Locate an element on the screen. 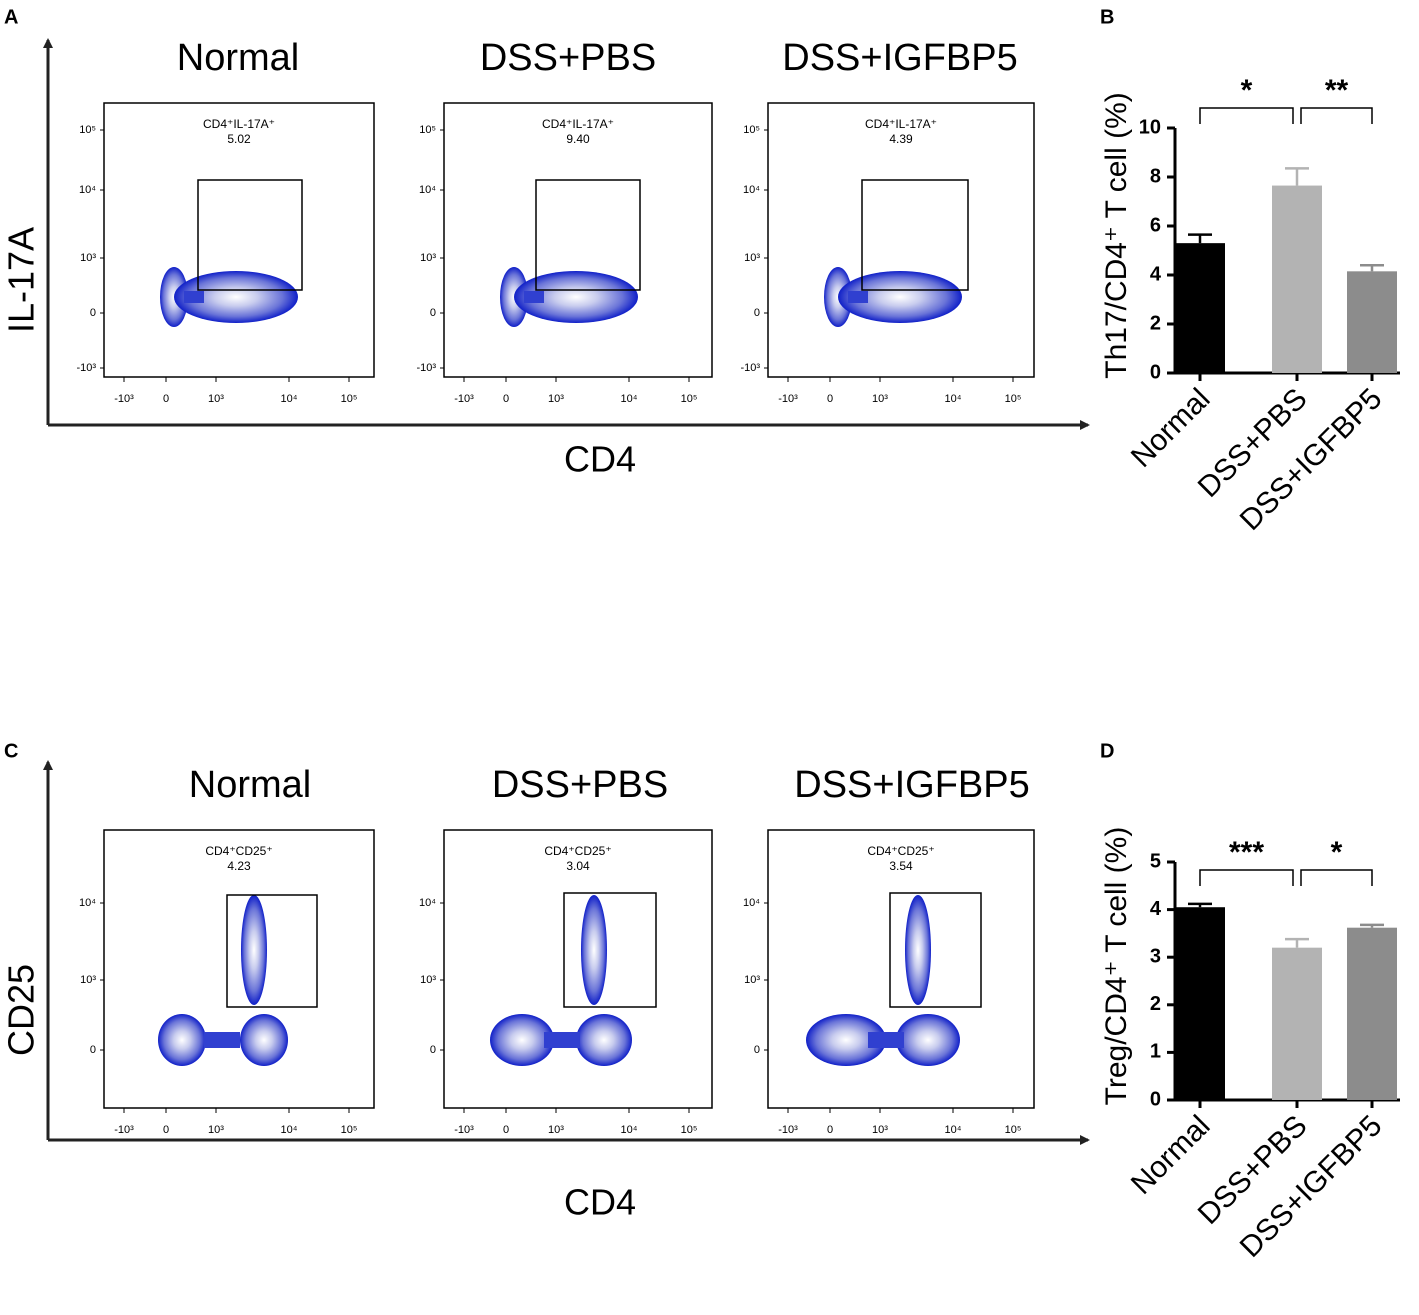 The width and height of the screenshot is (1419, 1315). y-tick-label: 3 is located at coordinates (1155, 956).